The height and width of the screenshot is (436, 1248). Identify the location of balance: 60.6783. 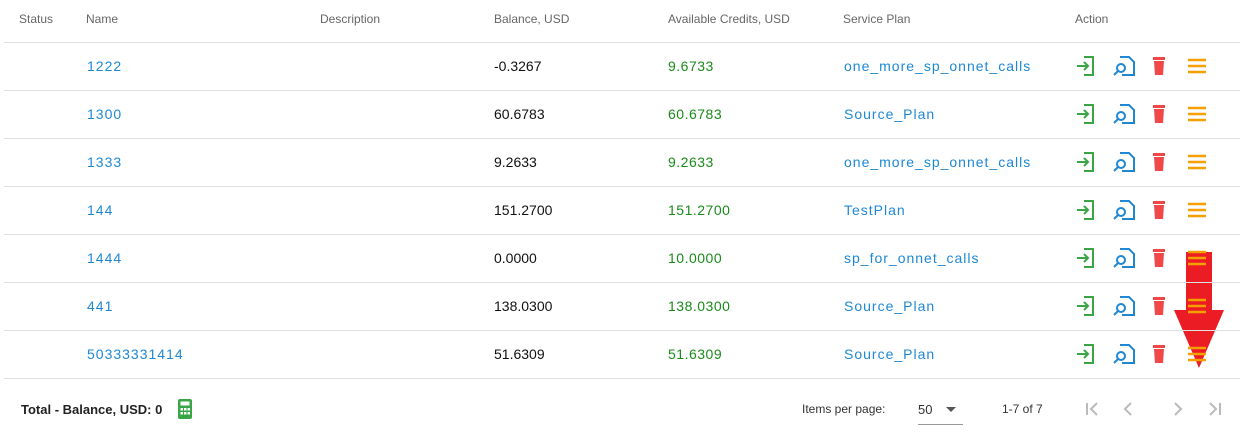
(519, 114).